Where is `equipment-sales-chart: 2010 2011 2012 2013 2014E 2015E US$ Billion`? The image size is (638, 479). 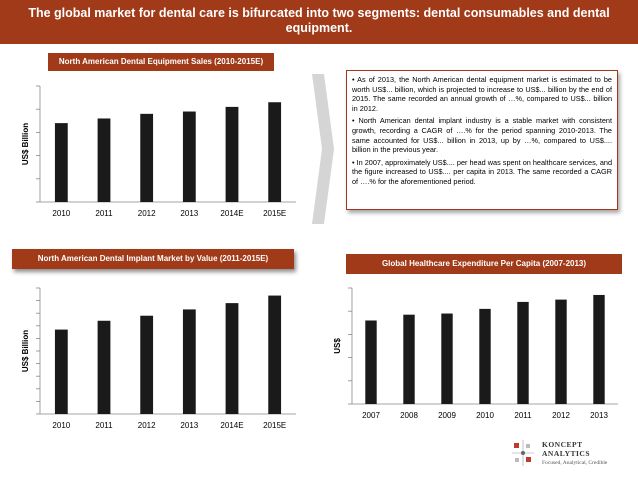
equipment-sales-chart: 2010 2011 2012 2013 2014E 2015E US$ Billion is located at coordinates (159, 152).